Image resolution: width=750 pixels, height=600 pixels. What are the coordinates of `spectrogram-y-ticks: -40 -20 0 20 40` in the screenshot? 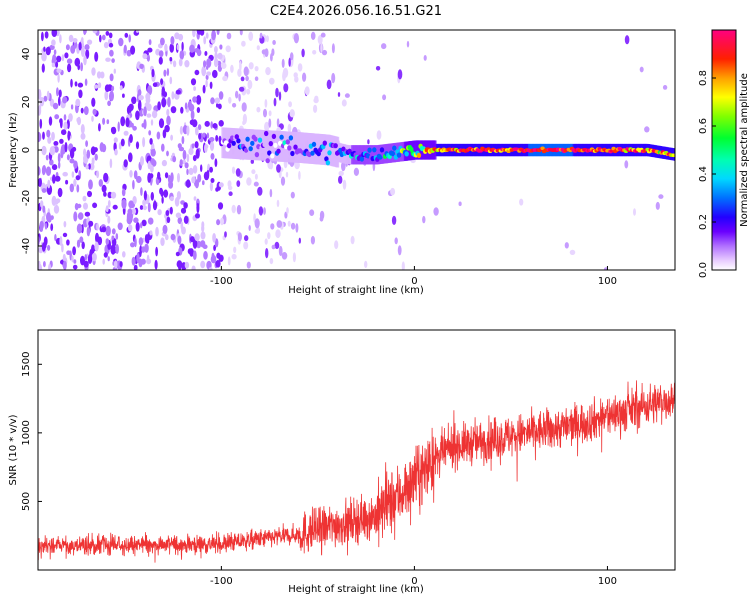 It's located at (31, 151).